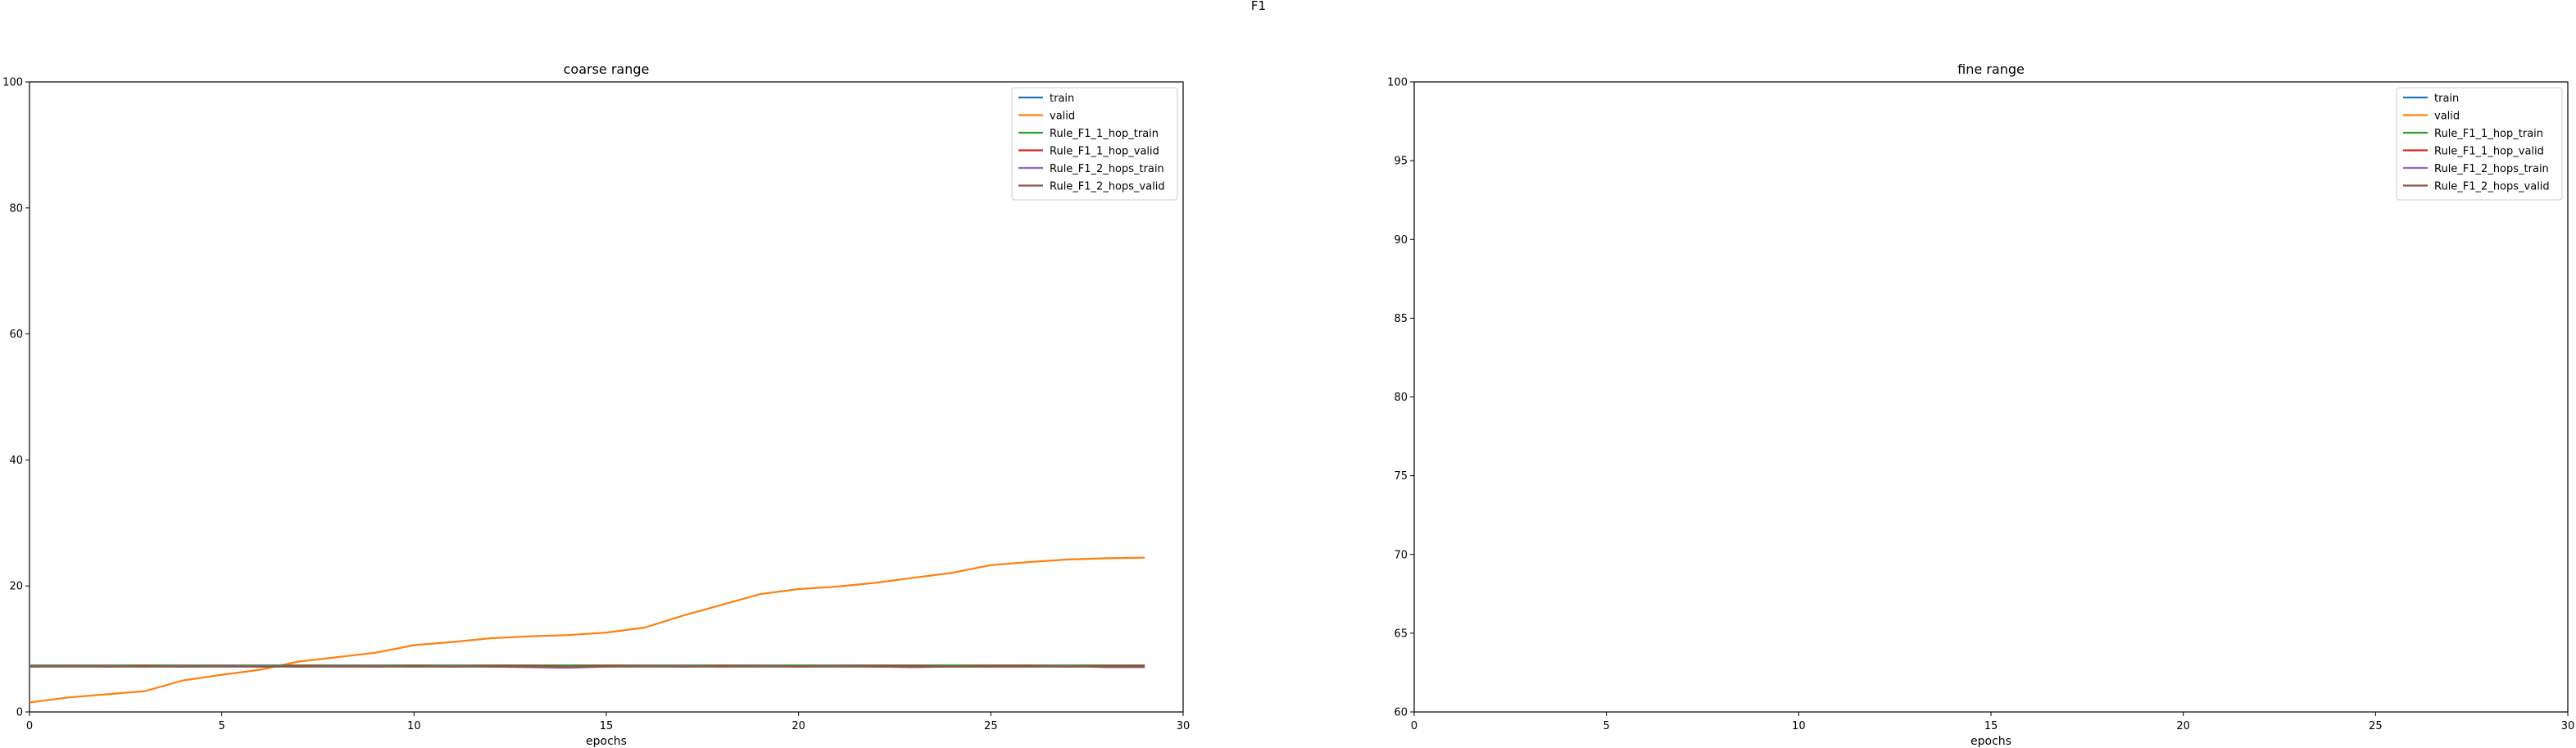 Image resolution: width=2576 pixels, height=748 pixels. What do you see at coordinates (1401, 162) in the screenshot?
I see `y-tick-label: 95` at bounding box center [1401, 162].